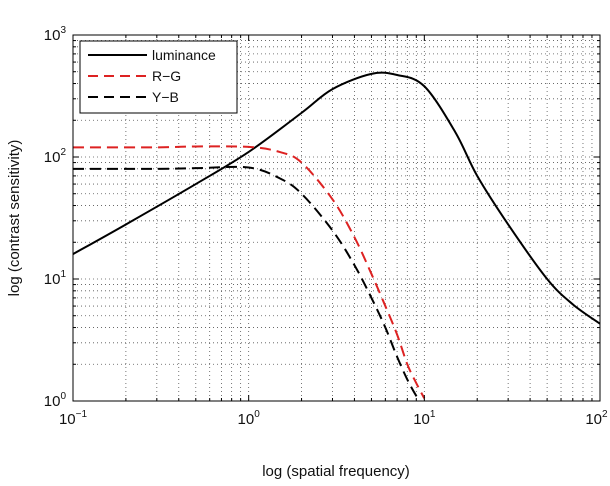 This screenshot has width=610, height=486. I want to click on y-tick-label: 10³, so click(55, 34).